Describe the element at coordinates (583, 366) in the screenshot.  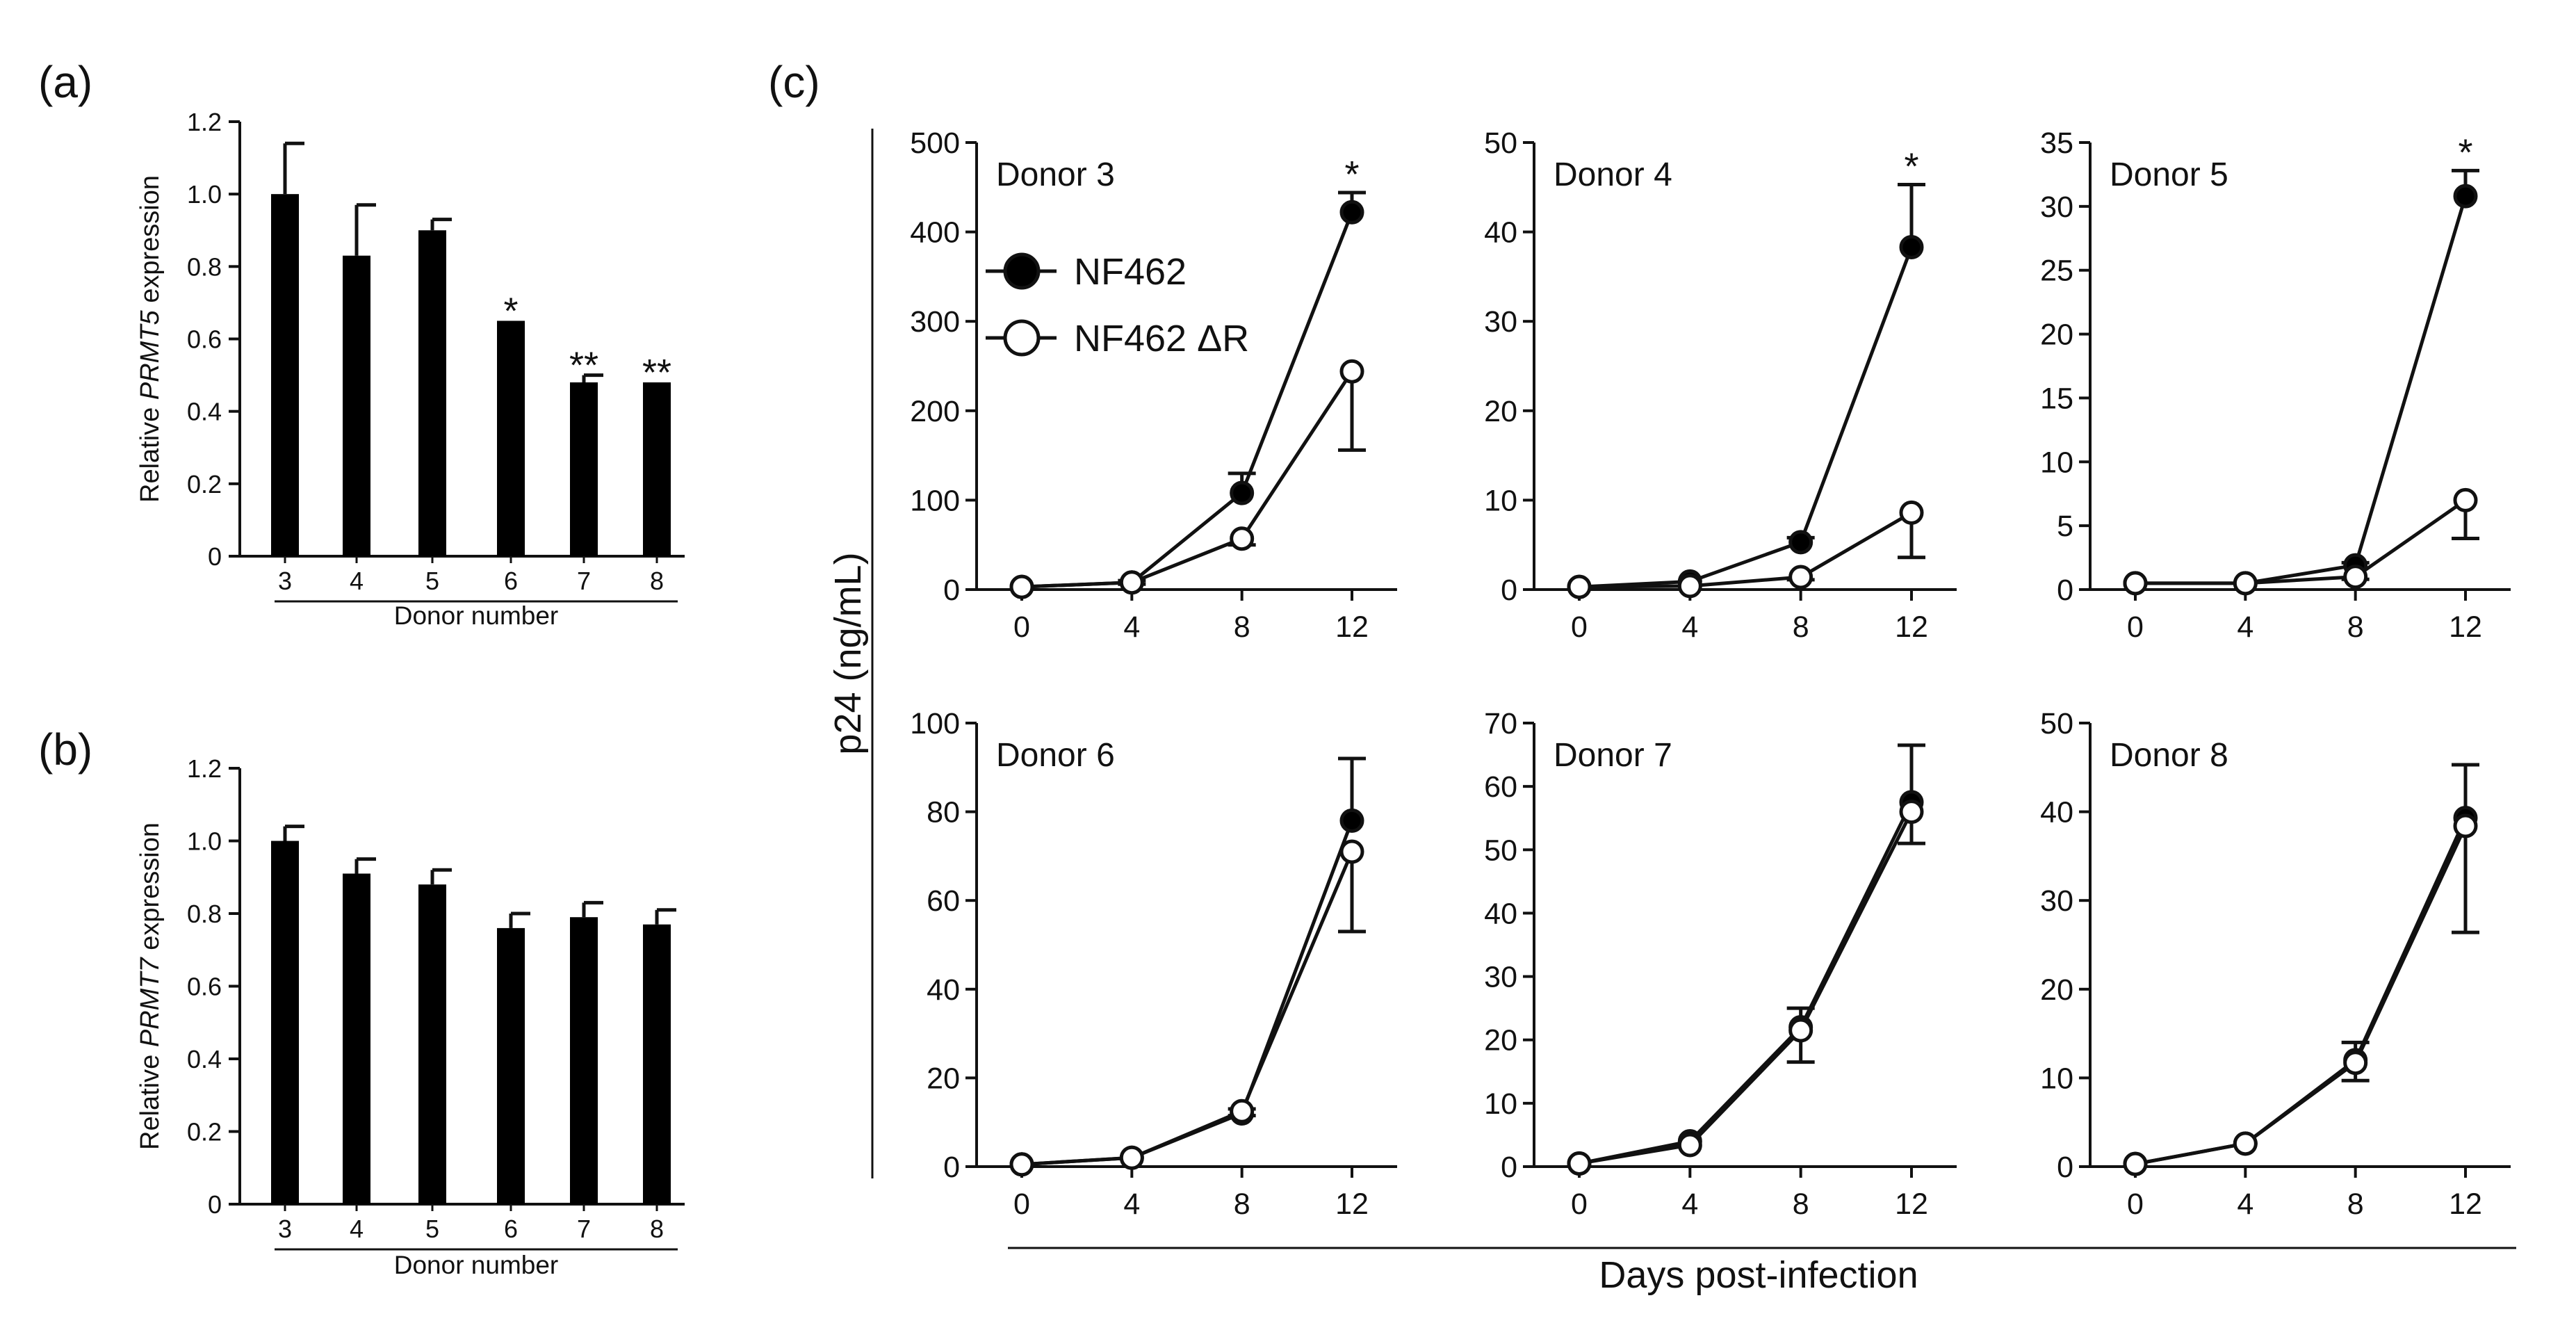
I see `significance-marker: **` at that location.